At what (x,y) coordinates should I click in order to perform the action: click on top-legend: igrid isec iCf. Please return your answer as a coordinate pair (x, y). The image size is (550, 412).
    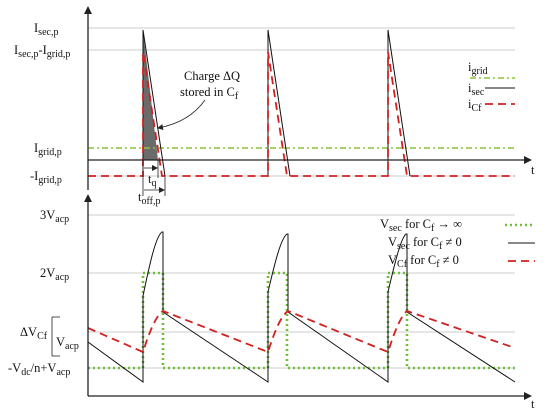
    Looking at the image, I should click on (491, 87).